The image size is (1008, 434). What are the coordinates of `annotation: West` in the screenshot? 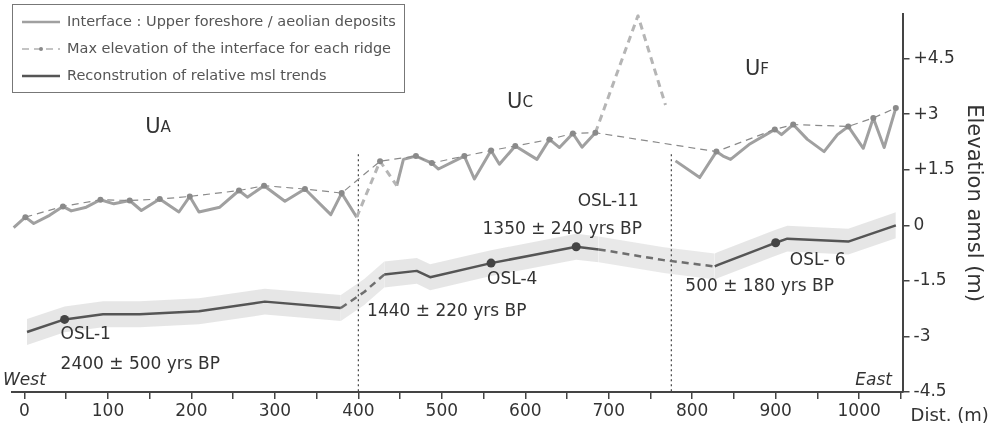 It's located at (25, 379).